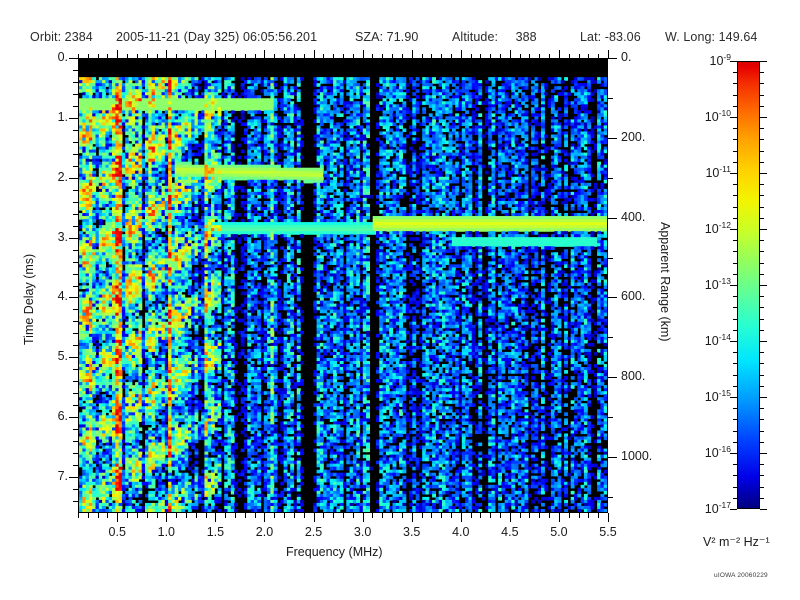  I want to click on x-tick-label: 4.5, so click(510, 532).